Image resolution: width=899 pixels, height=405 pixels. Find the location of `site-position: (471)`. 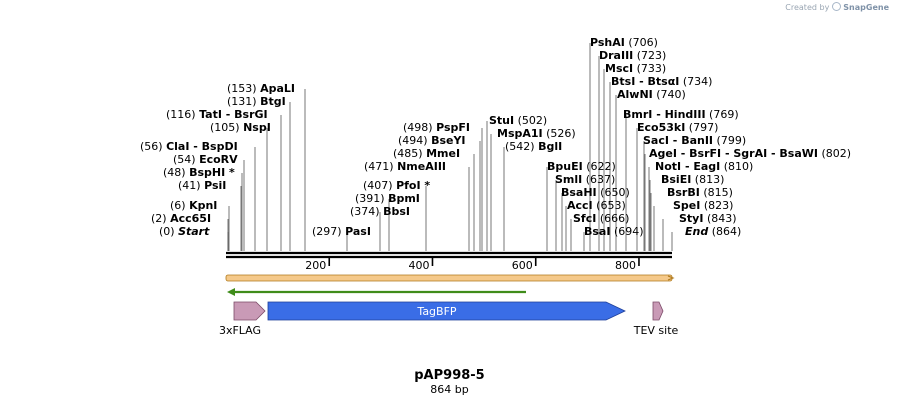

site-position: (471) is located at coordinates (380, 166).